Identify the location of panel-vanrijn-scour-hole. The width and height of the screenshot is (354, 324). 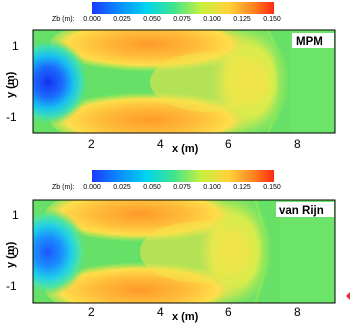
(60, 252).